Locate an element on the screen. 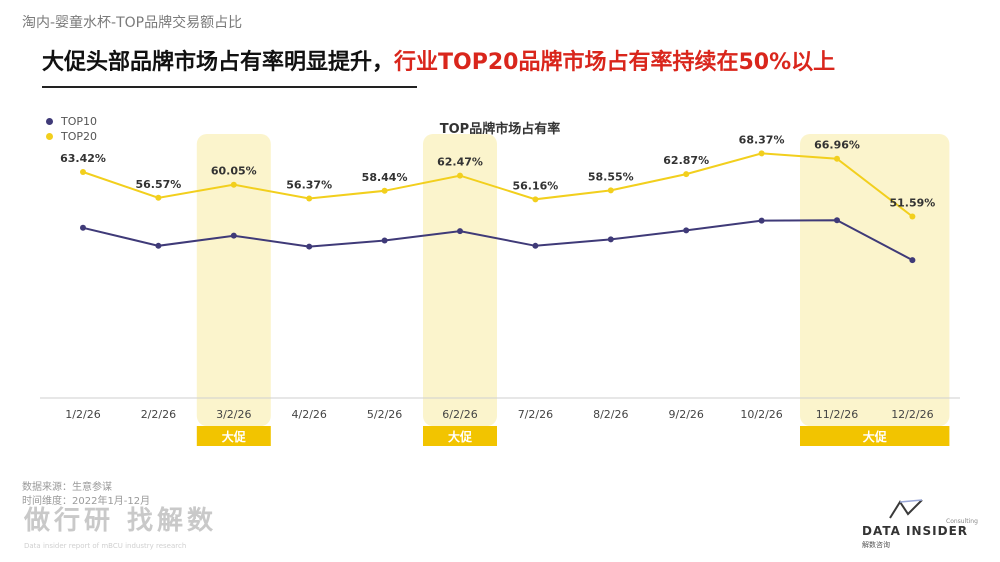  x-tick-label: 5/2/26 is located at coordinates (384, 414).